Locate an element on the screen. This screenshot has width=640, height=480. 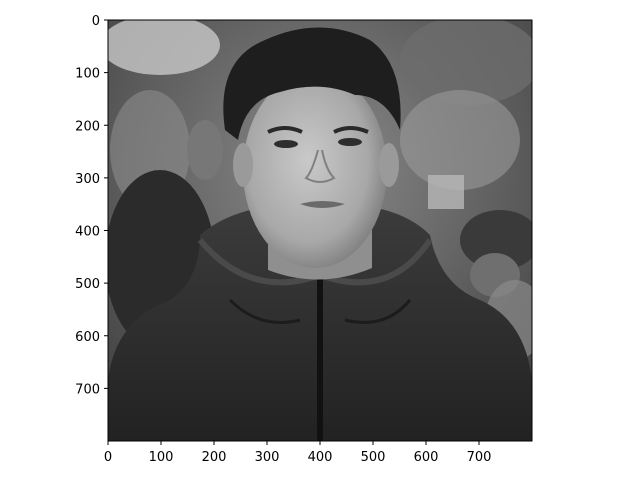
x-tick-label: 500 is located at coordinates (373, 457).